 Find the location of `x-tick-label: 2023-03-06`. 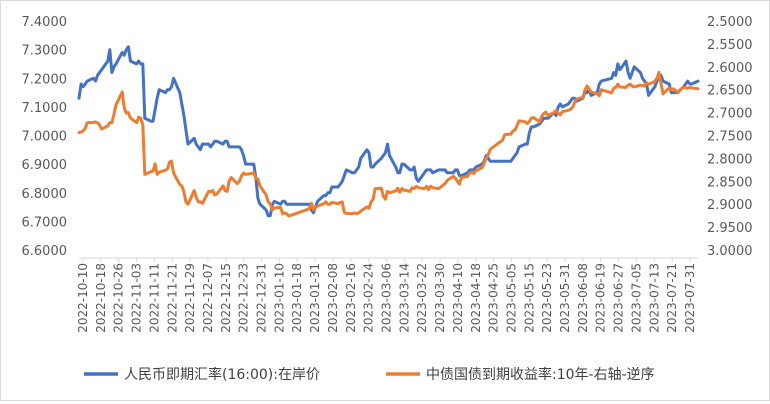

x-tick-label: 2023-03-06 is located at coordinates (387, 298).